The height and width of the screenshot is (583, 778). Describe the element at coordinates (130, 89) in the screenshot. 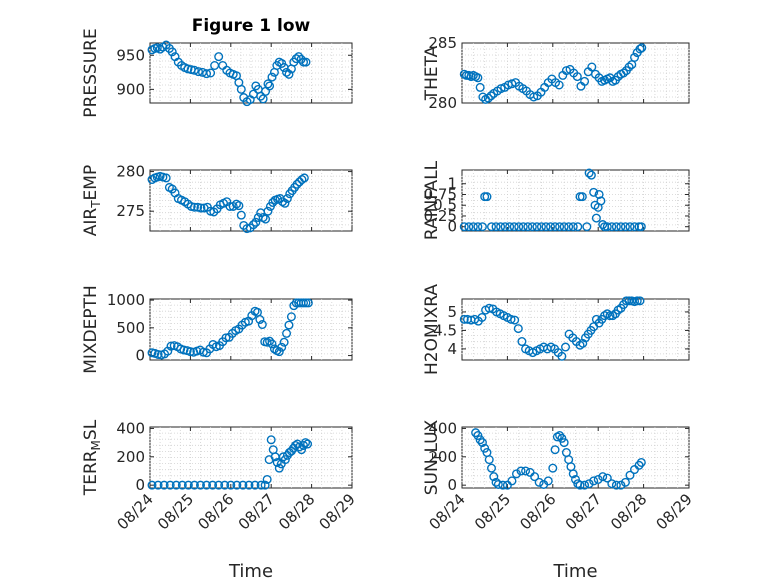

I see `y-tick-label: 900` at that location.